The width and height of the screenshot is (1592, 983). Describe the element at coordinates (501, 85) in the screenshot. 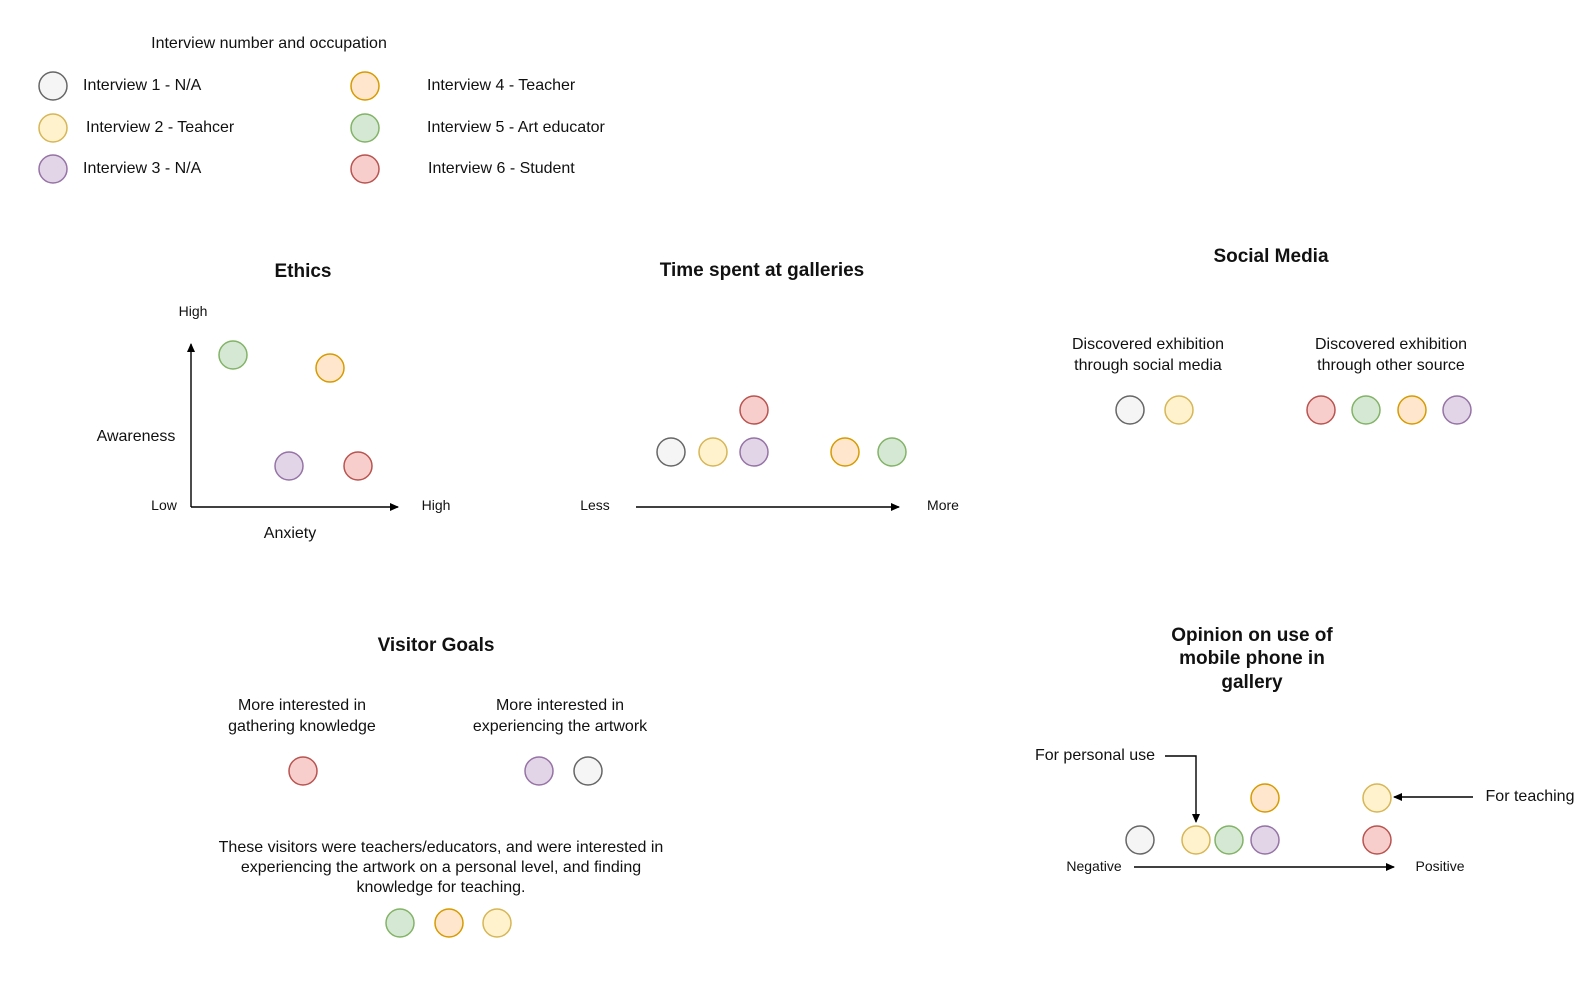

I see `legend-label-interview-4: Interview 4 - Teacher` at that location.